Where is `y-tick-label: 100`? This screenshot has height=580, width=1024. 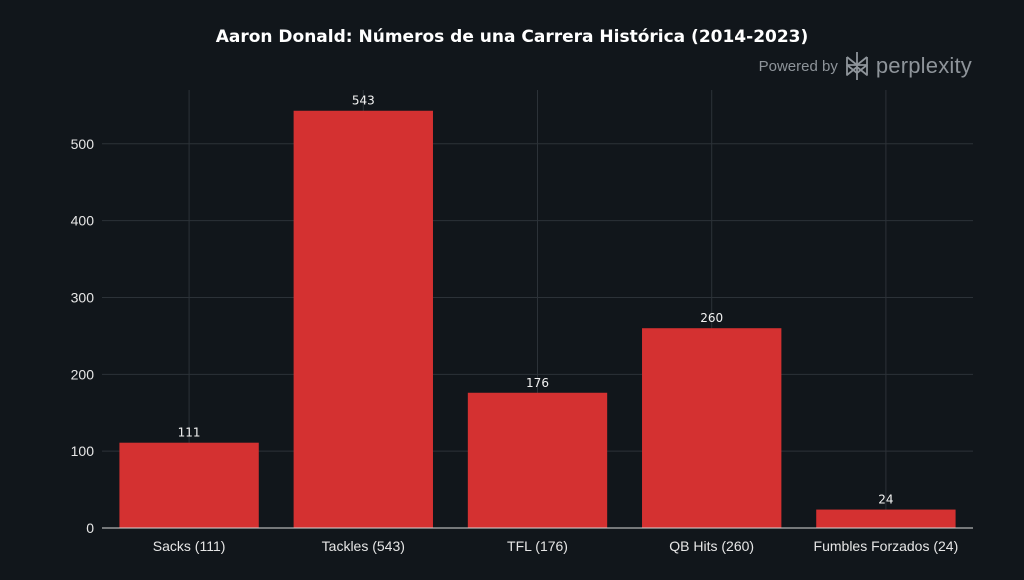 y-tick-label: 100 is located at coordinates (83, 451).